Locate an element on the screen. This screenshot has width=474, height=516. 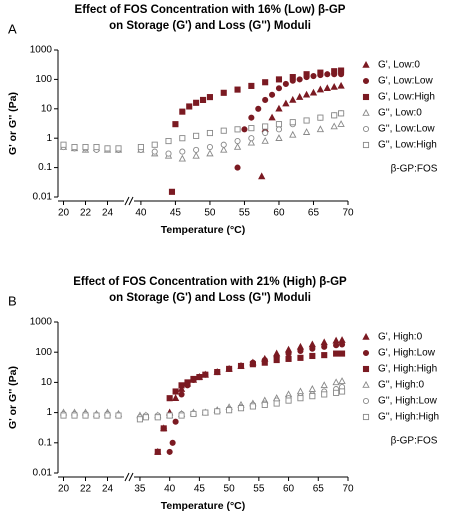
legend-label: G', High:0 is located at coordinates (400, 337).